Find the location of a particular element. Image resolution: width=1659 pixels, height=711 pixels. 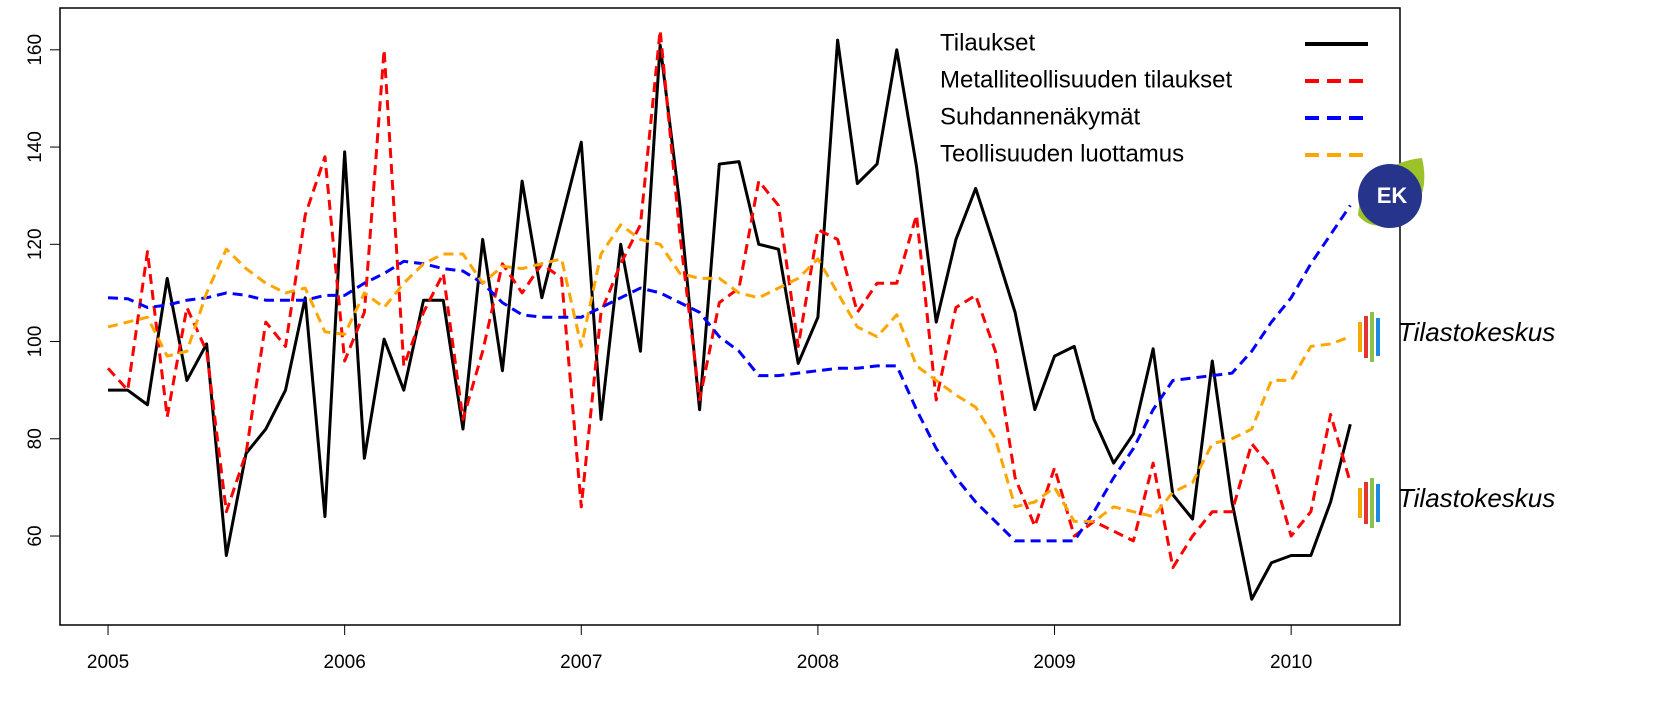

legend-label: Metalliteollisuuden tilaukset is located at coordinates (1086, 79).